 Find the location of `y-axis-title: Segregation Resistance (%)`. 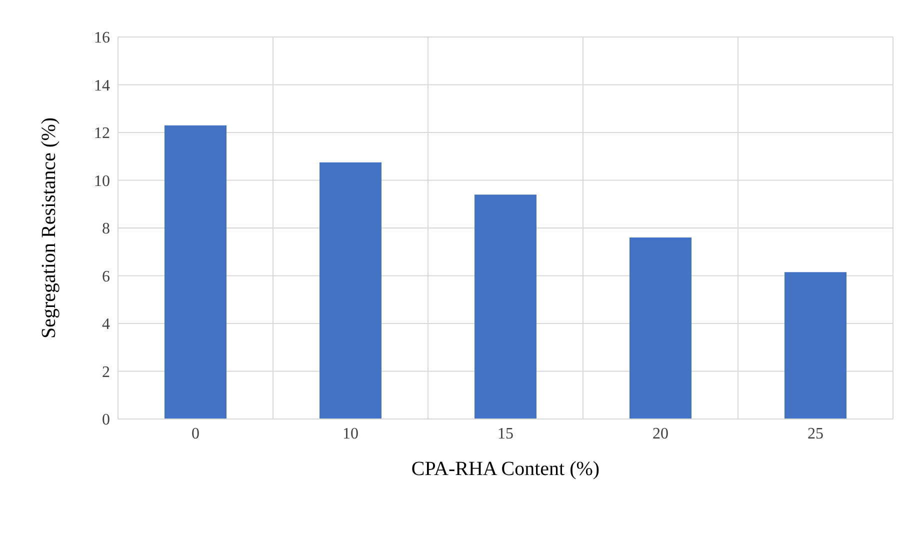

y-axis-title: Segregation Resistance (%) is located at coordinates (49, 228).